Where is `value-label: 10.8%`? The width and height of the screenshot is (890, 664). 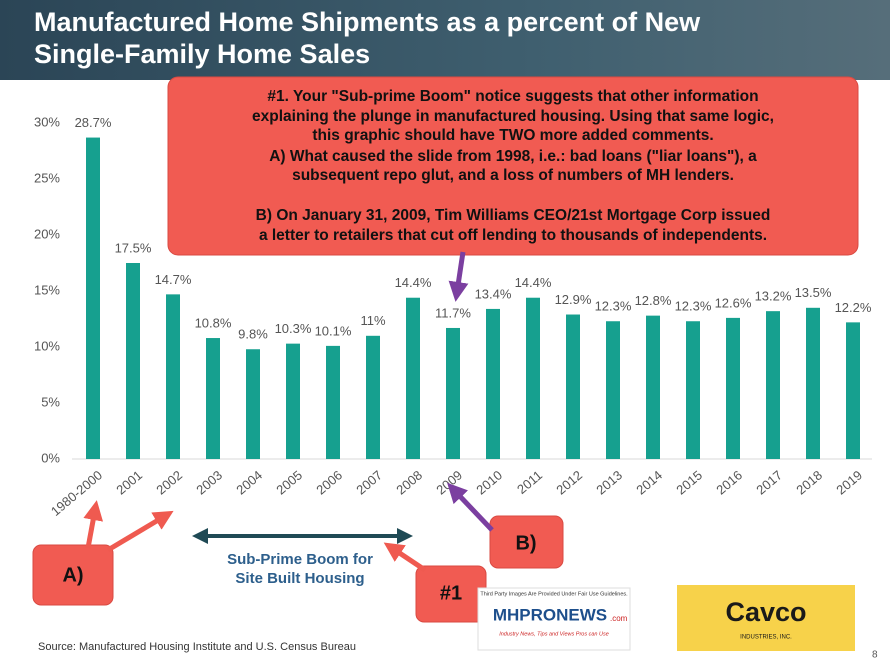
value-label: 10.8% is located at coordinates (213, 322).